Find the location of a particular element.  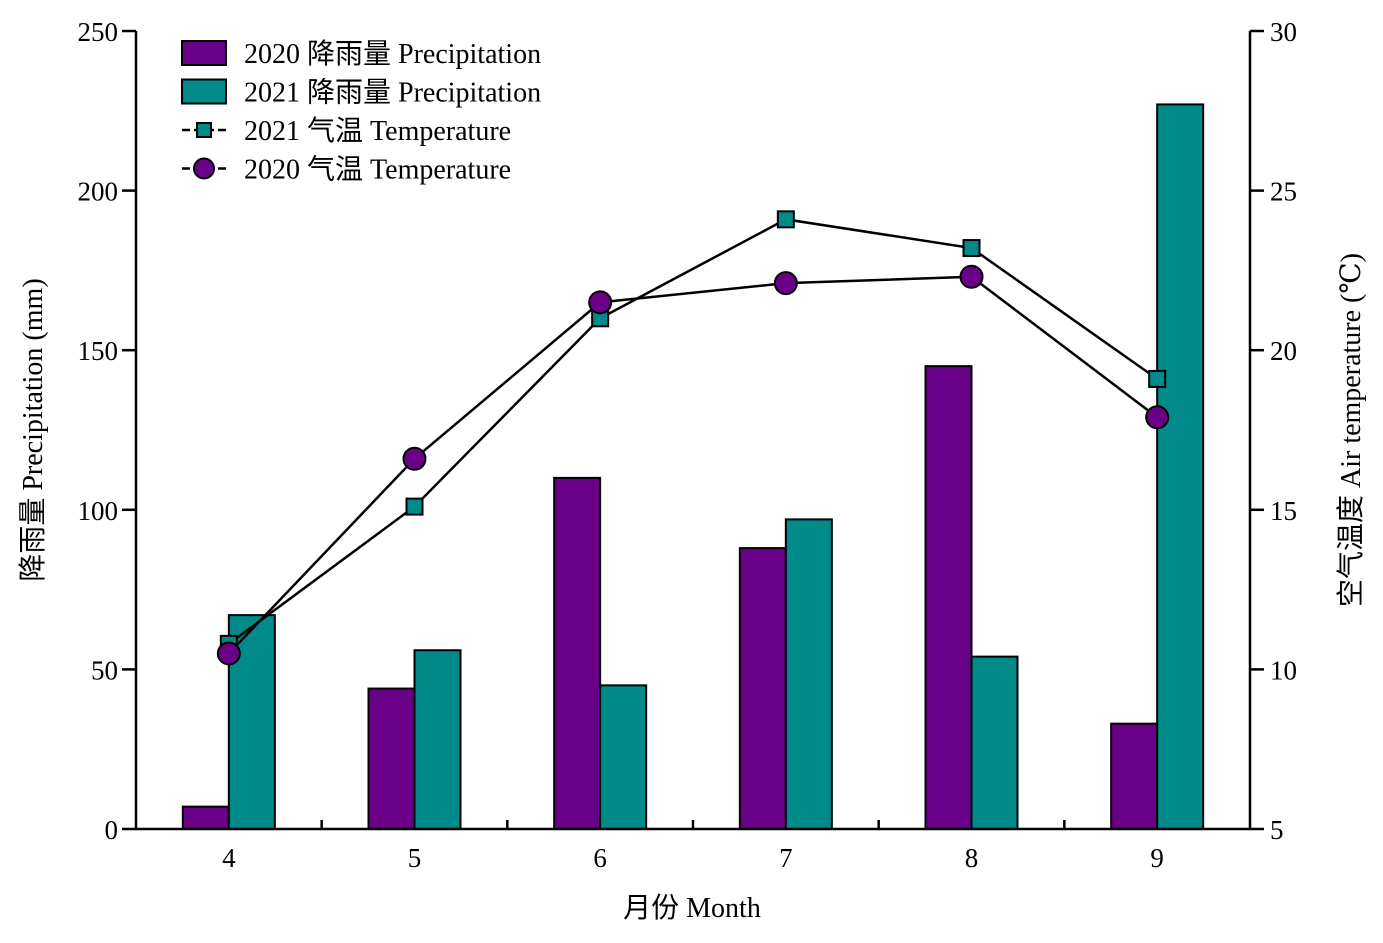

y2-tick-label-25: 25 is located at coordinates (1283, 192).